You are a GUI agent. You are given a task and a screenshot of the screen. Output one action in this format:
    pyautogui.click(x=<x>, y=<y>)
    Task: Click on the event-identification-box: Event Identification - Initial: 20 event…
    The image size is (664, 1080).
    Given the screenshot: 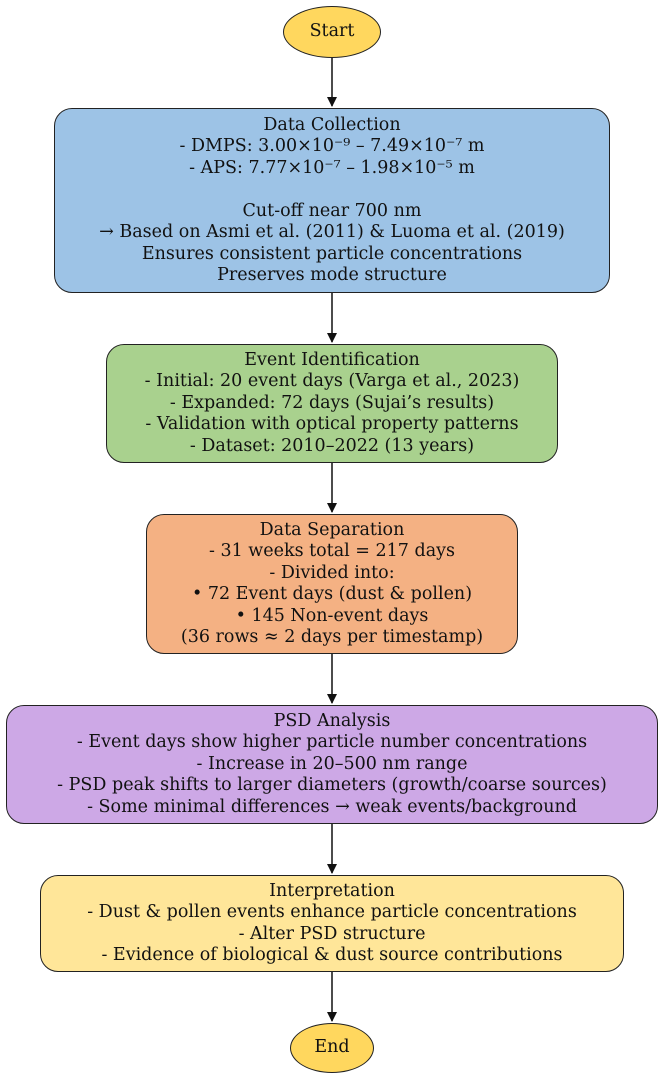 What is the action you would take?
    pyautogui.click(x=332, y=403)
    